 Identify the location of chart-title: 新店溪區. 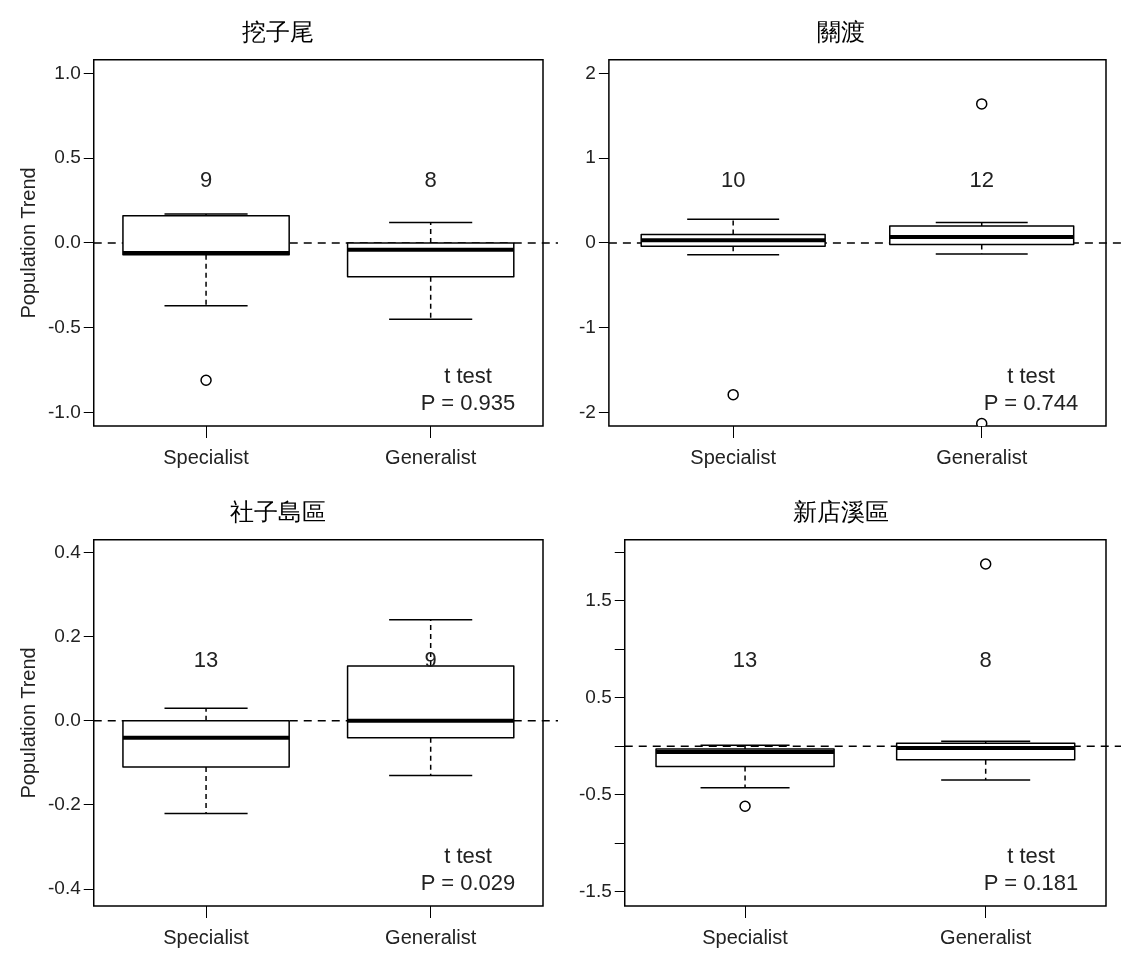
(841, 512).